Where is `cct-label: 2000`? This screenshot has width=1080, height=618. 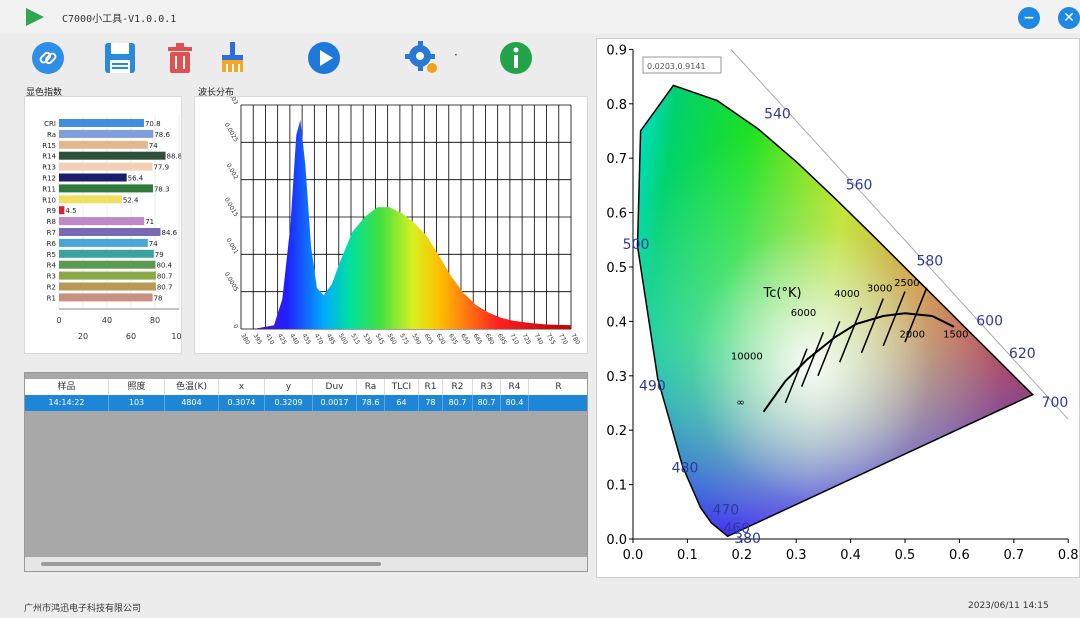 cct-label: 2000 is located at coordinates (912, 335).